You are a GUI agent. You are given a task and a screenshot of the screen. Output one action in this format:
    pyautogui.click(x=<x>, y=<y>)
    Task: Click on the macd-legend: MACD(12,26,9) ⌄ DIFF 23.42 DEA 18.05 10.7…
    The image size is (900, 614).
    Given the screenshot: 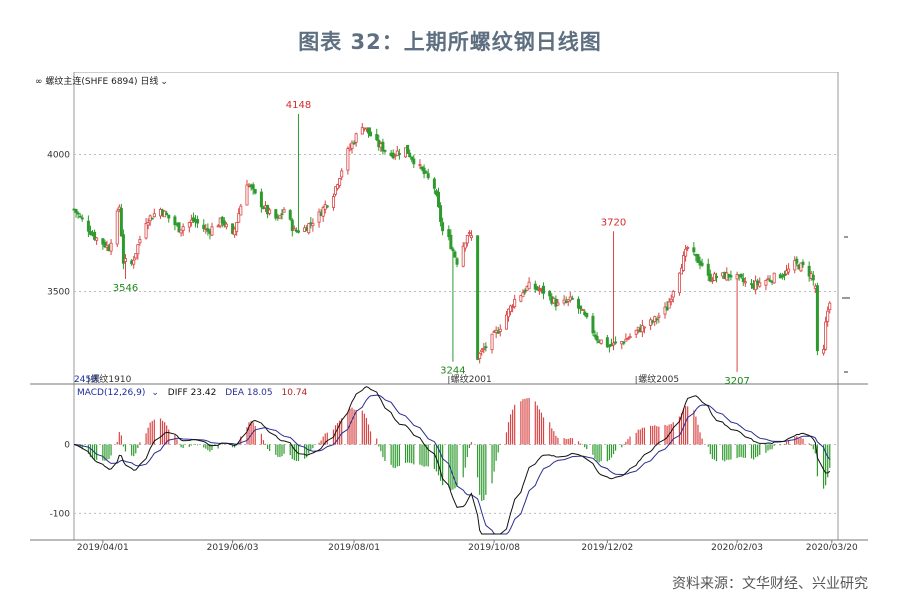 What is the action you would take?
    pyautogui.click(x=195, y=393)
    